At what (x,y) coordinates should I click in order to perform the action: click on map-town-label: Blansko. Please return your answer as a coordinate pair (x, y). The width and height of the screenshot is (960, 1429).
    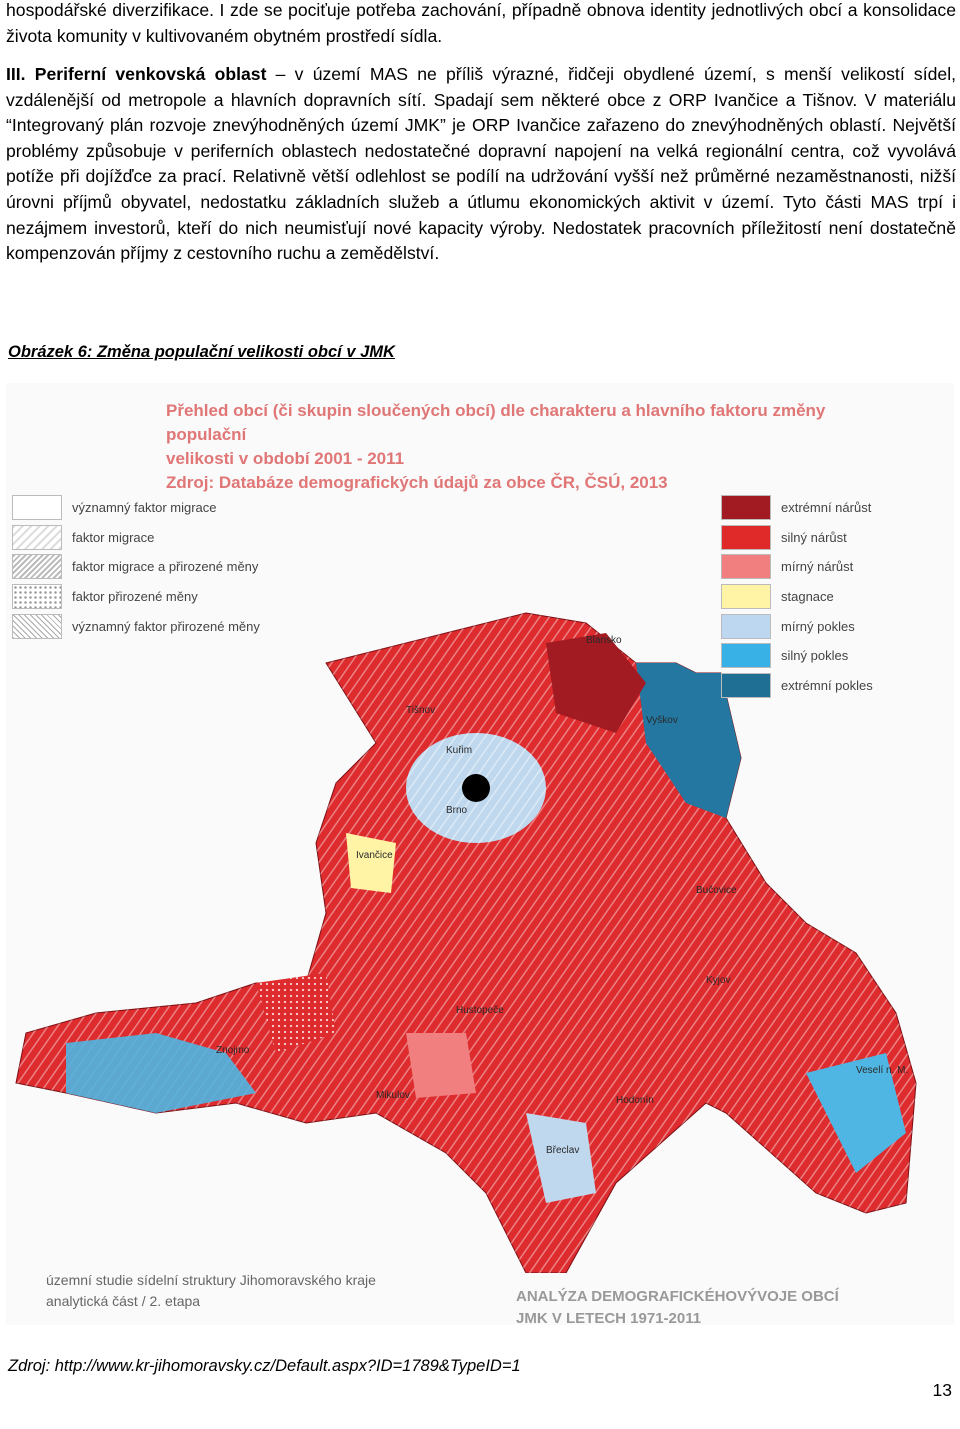
    Looking at the image, I should click on (604, 640).